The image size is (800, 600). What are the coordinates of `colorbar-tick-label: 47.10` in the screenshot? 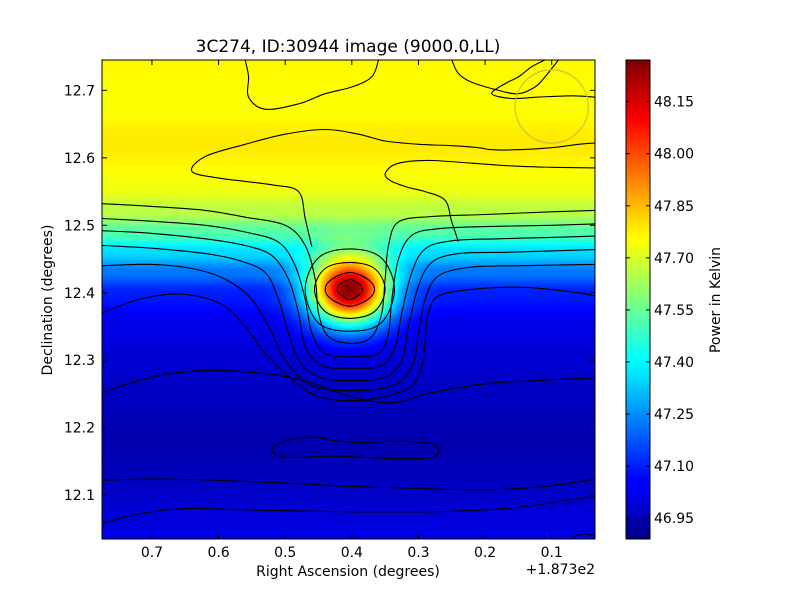 It's located at (674, 467).